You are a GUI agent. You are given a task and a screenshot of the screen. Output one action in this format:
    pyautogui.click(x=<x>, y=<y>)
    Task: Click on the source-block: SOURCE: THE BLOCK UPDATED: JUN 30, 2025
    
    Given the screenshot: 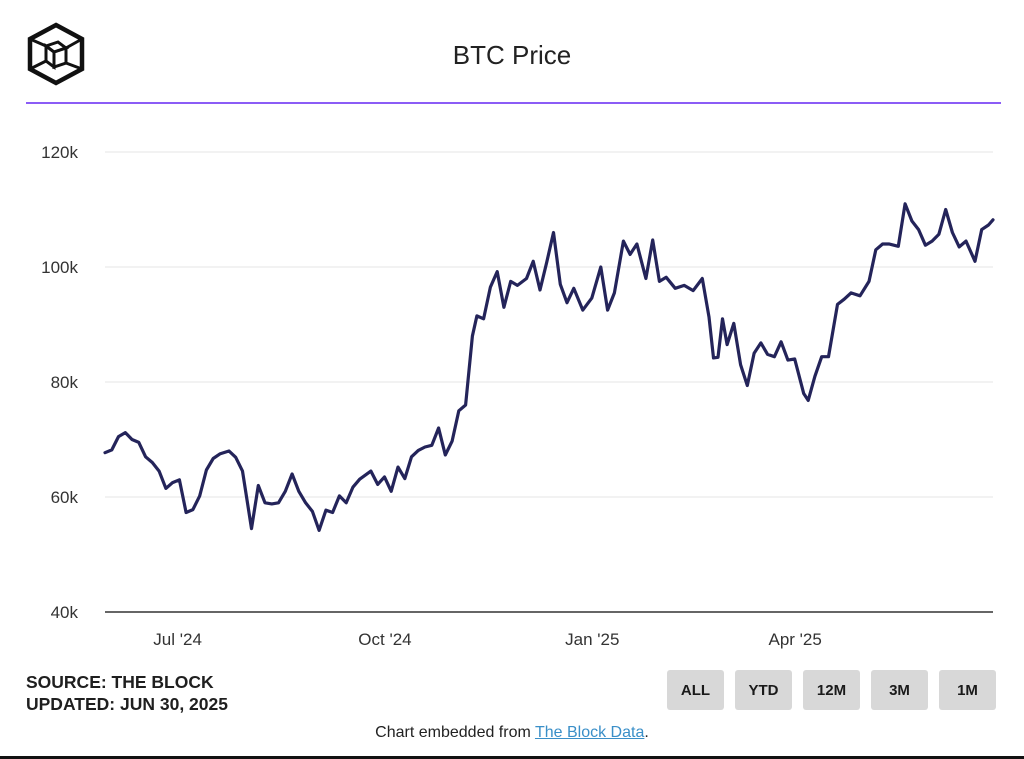 What is the action you would take?
    pyautogui.click(x=127, y=693)
    